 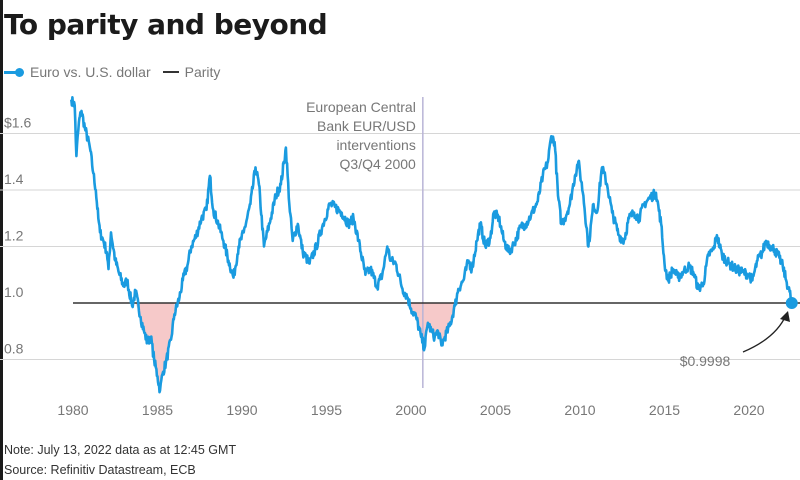 What do you see at coordinates (17, 123) in the screenshot?
I see `y-tick-label: $1.6` at bounding box center [17, 123].